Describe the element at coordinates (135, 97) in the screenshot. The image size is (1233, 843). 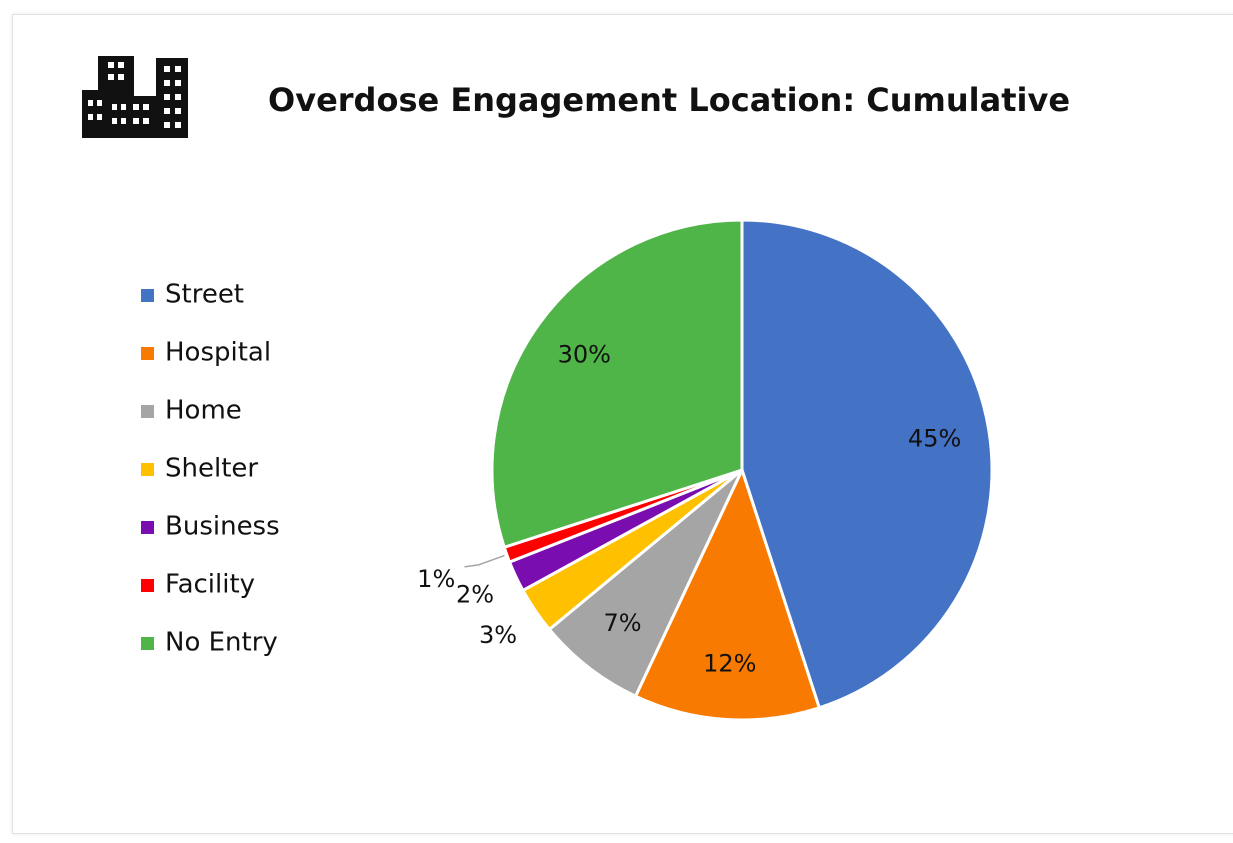
I see `building-icon` at that location.